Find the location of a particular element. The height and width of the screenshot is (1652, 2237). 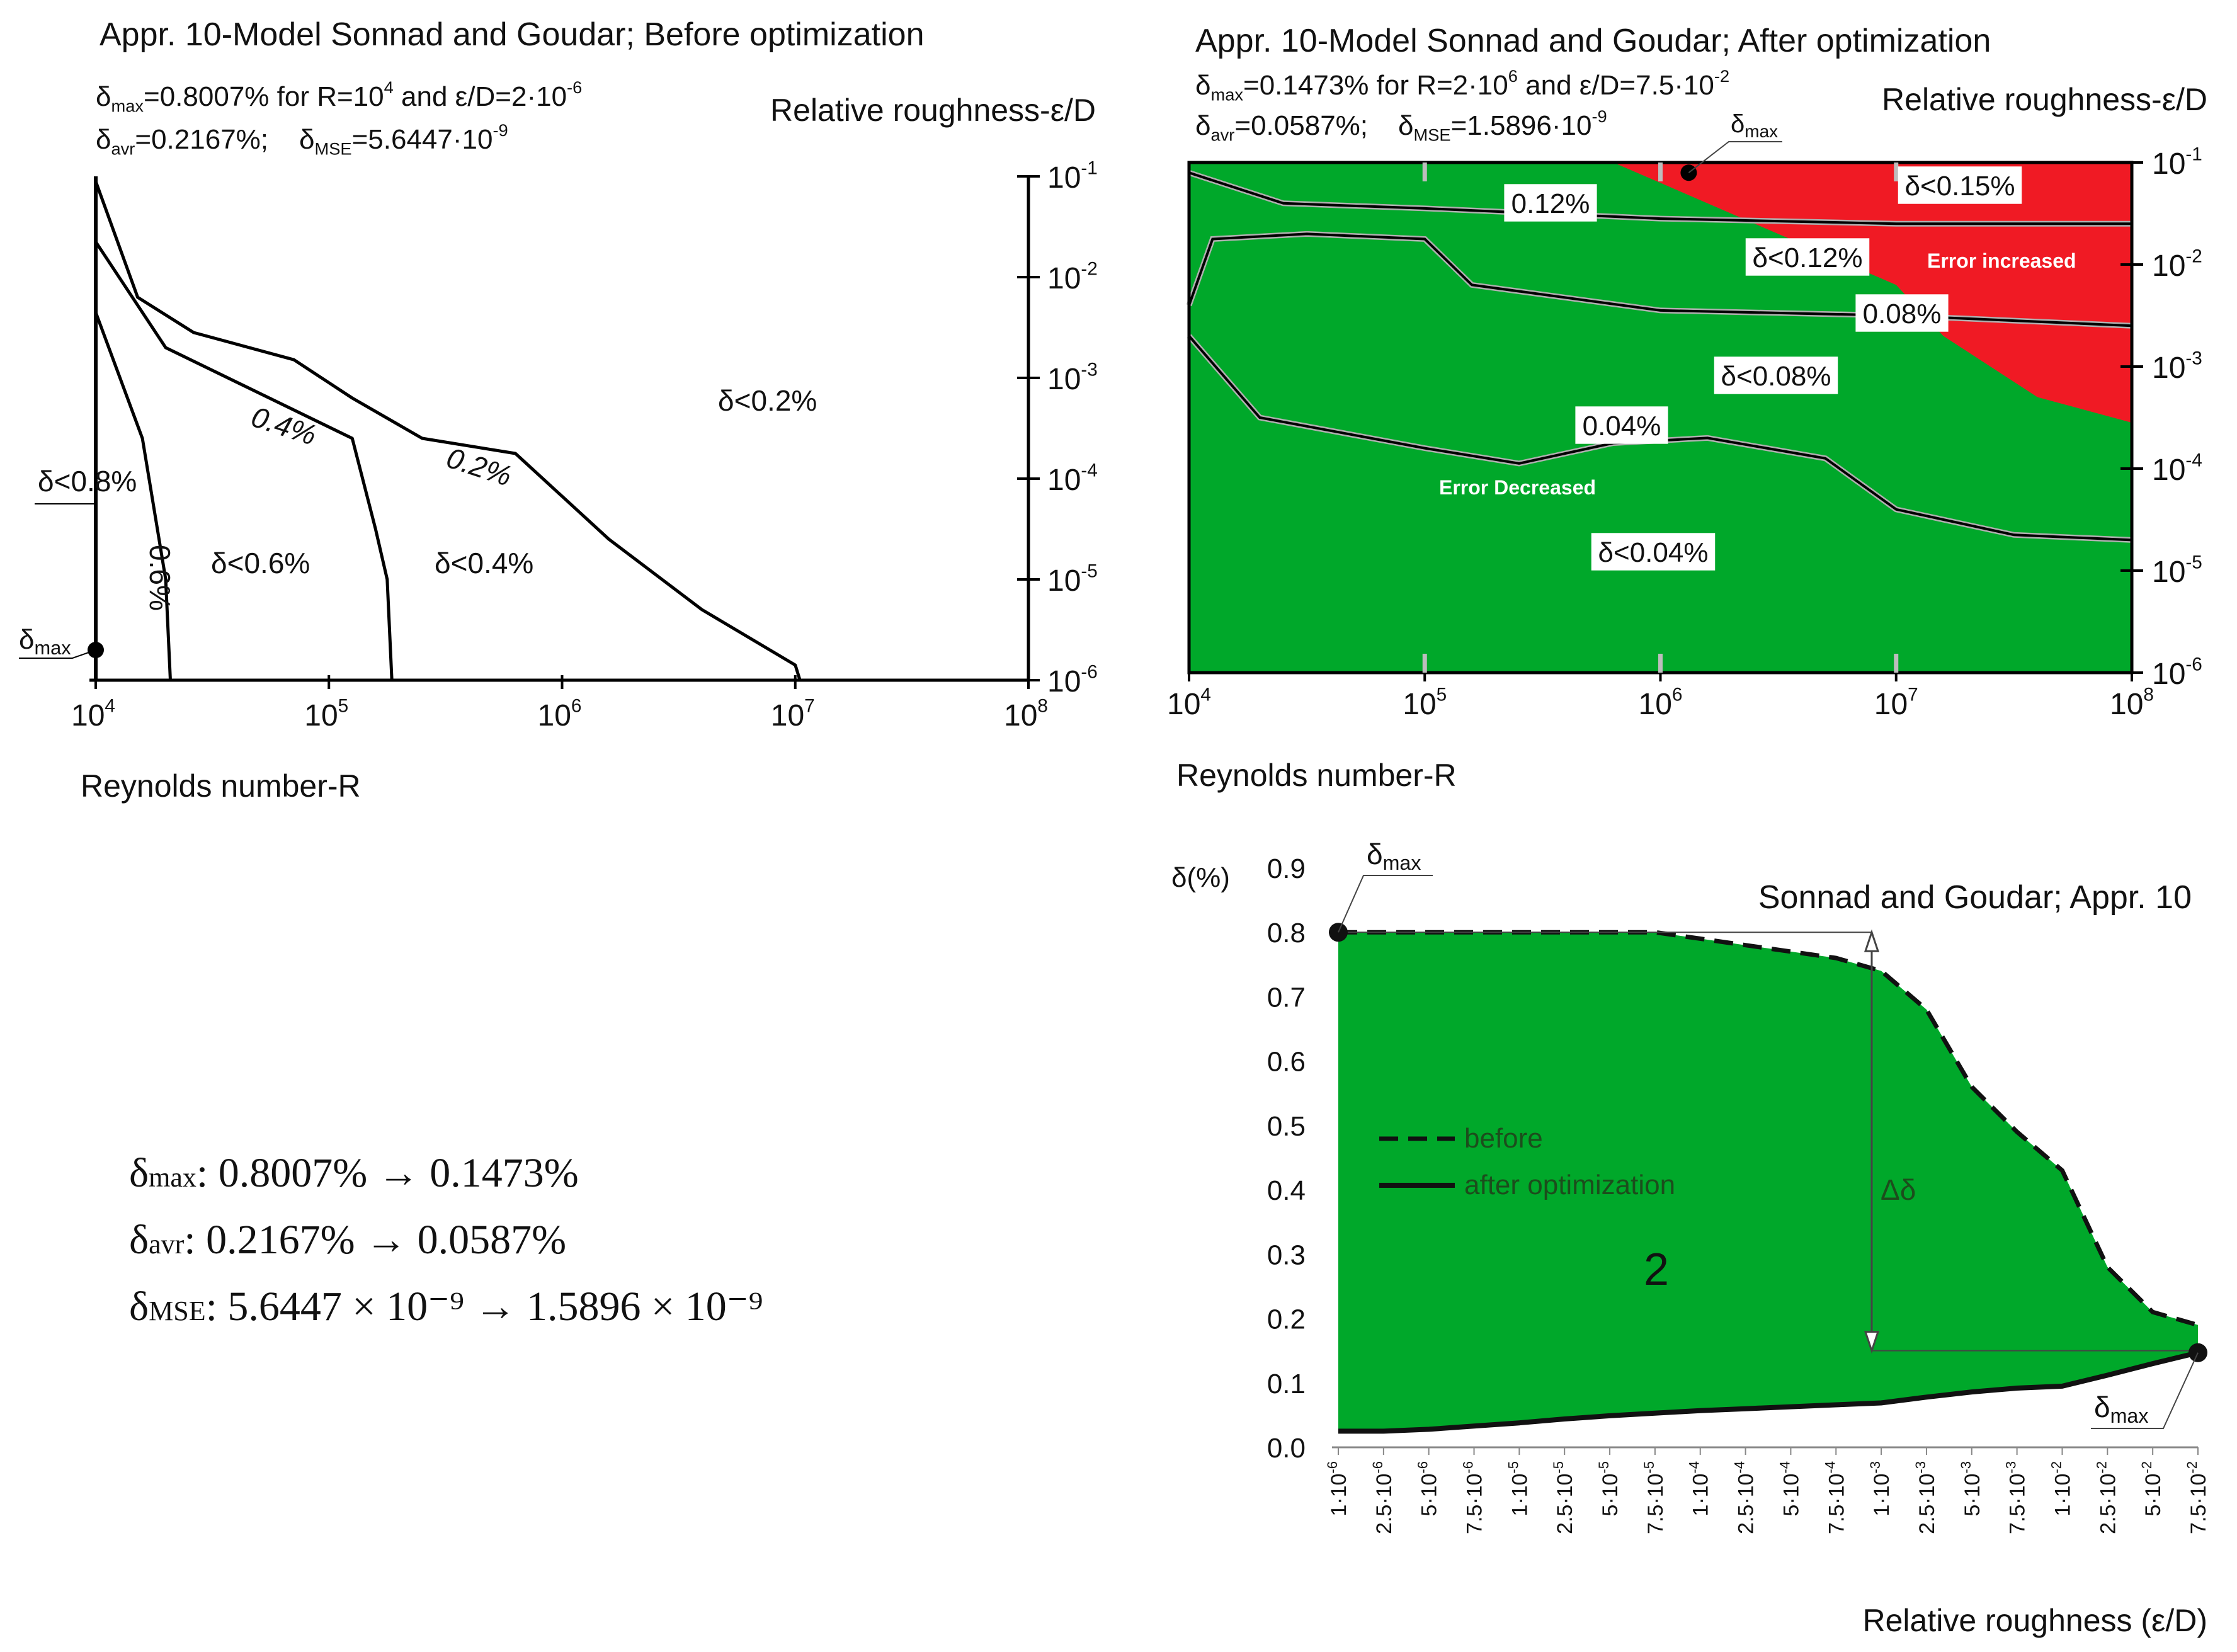

before-stat-avr: δavr=0.2167%; is located at coordinates (182, 142).